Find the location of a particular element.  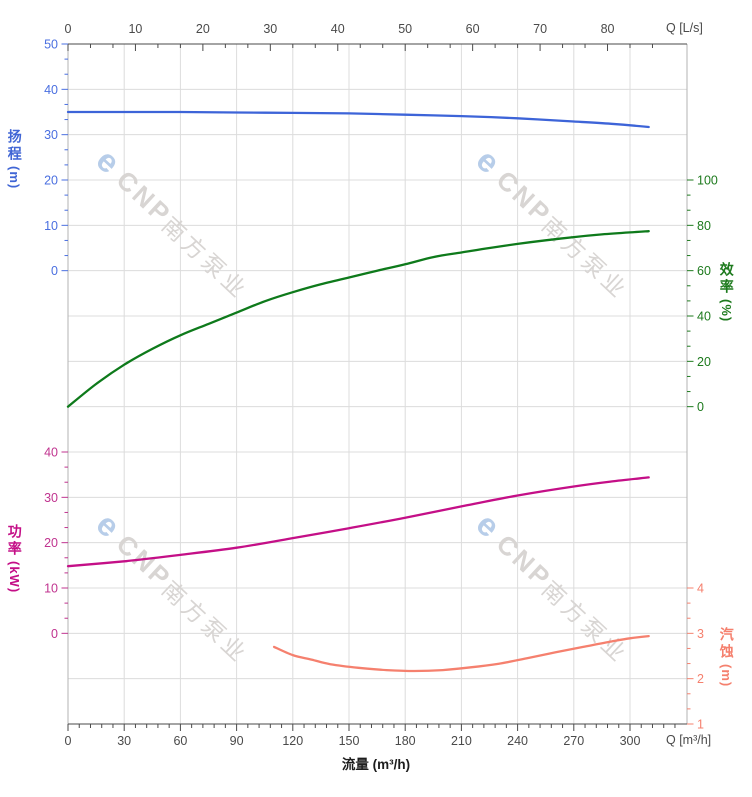

tick-label: 90 is located at coordinates (237, 741).